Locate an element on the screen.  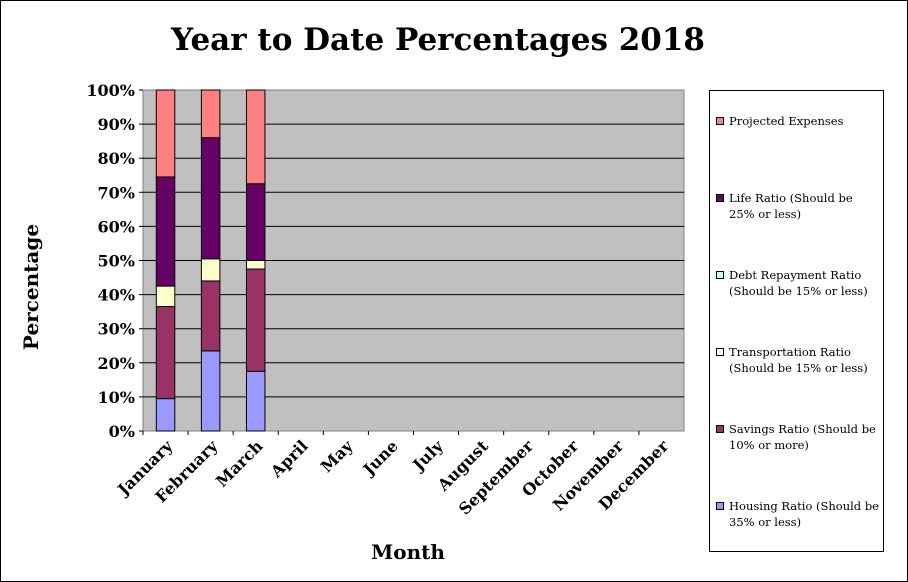
y-axis-label: Percentage is located at coordinates (31, 287).